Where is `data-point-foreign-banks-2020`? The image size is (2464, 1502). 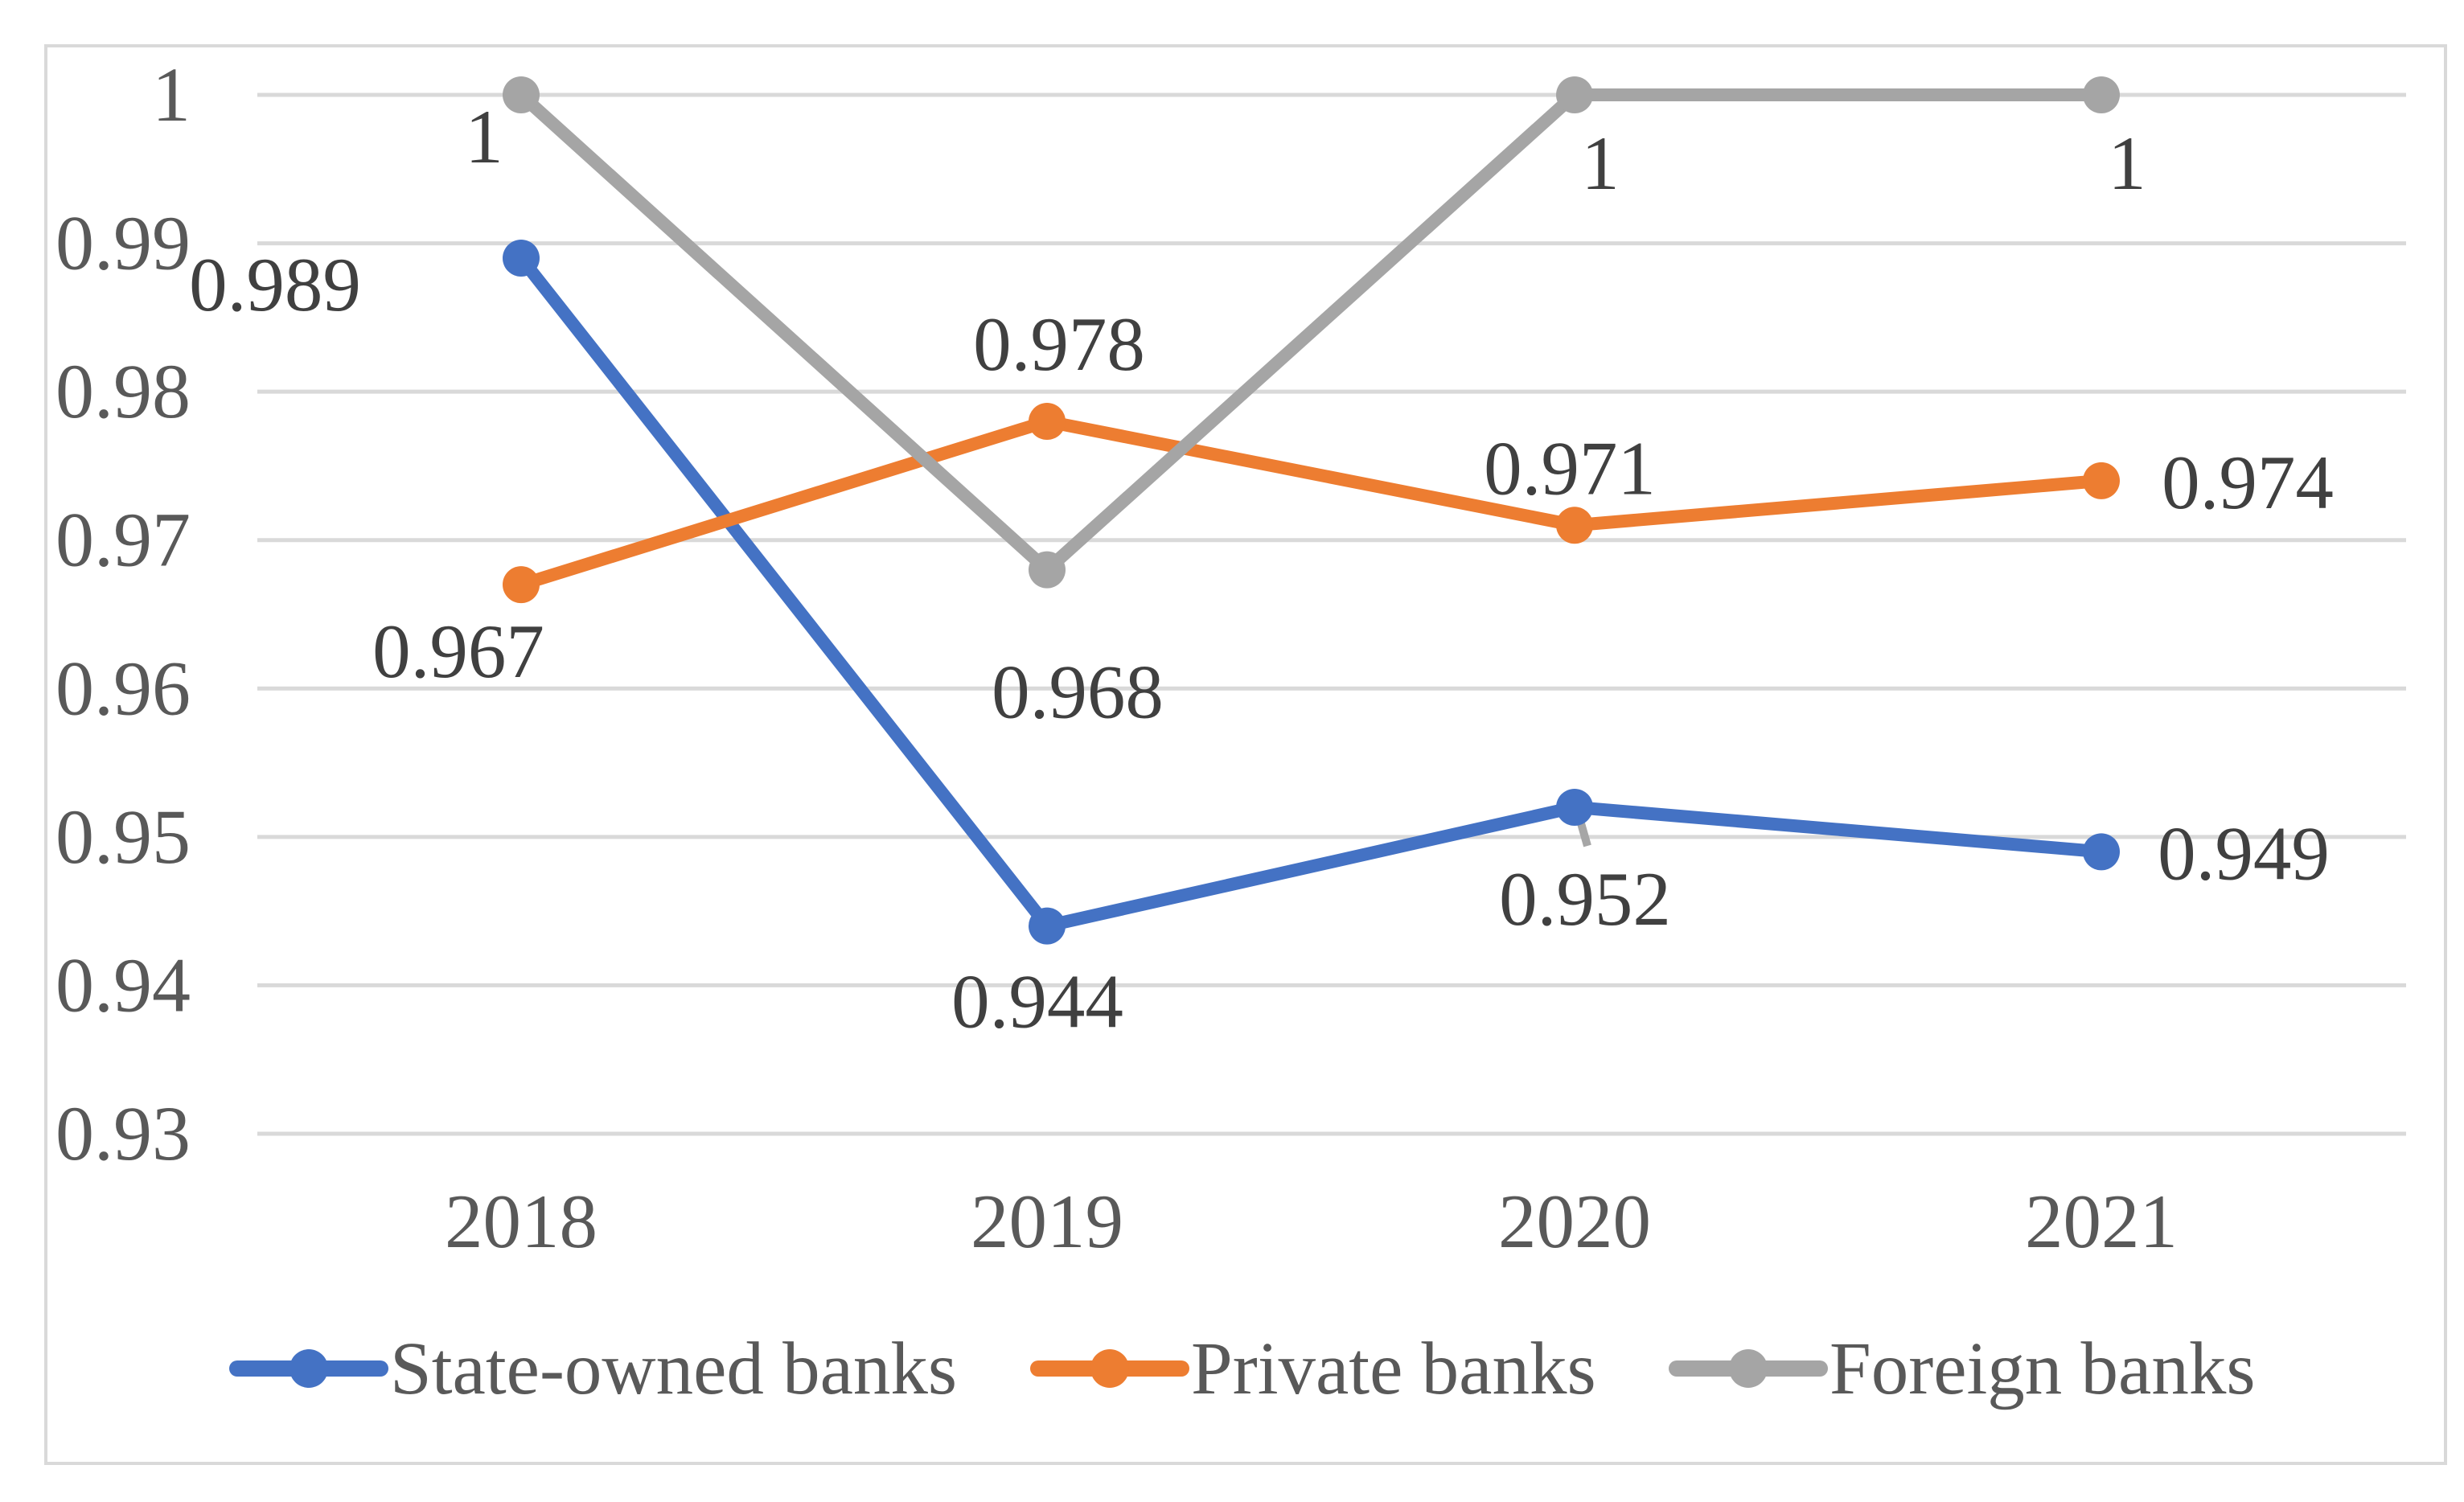
data-point-foreign-banks-2020 is located at coordinates (1574, 94).